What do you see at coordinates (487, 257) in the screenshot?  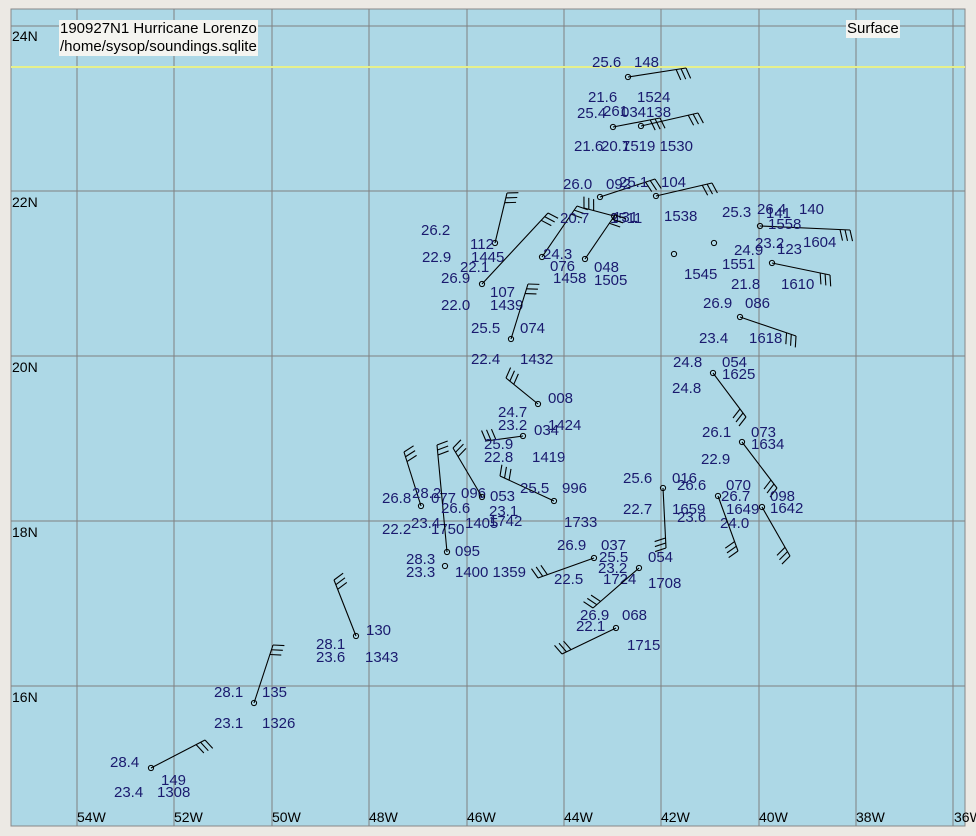 I see `time-label: 1445` at bounding box center [487, 257].